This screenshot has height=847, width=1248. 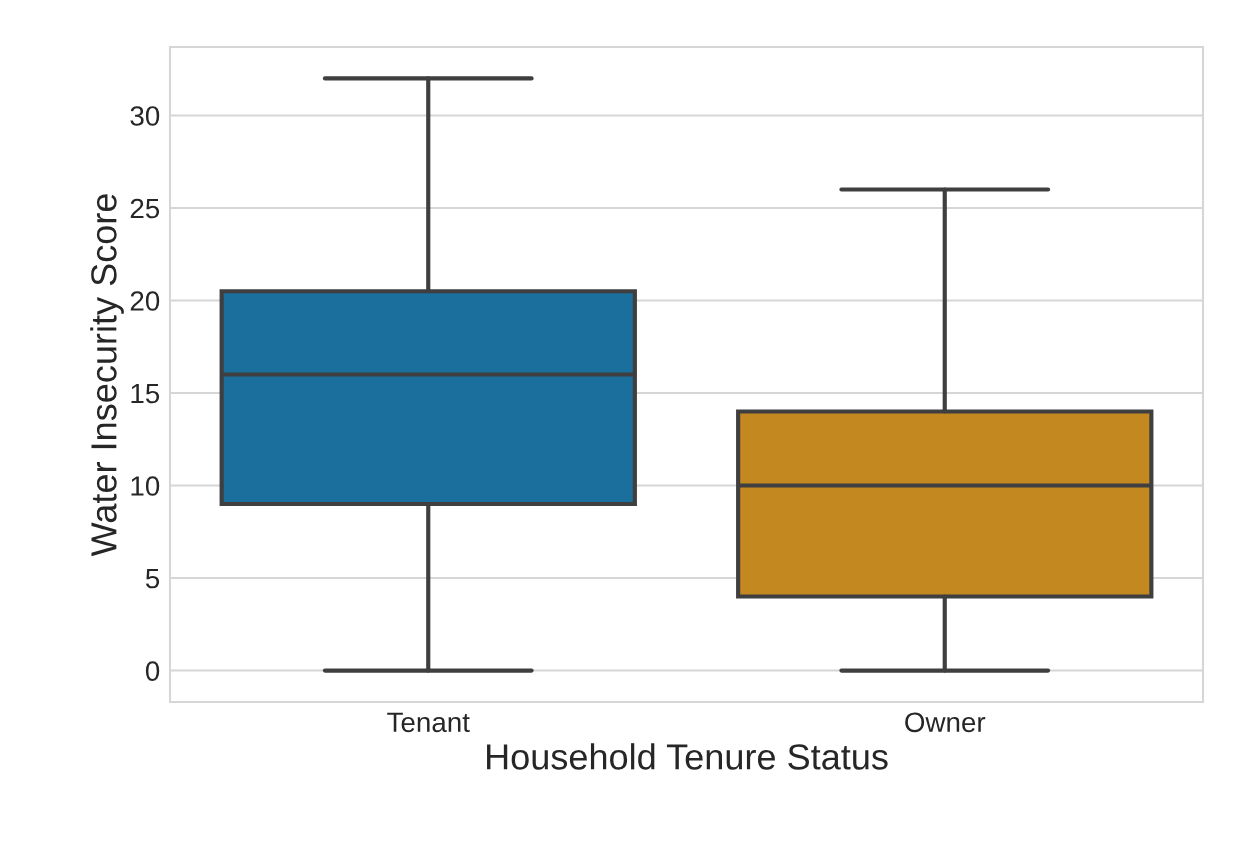 I want to click on y-tick-label: 20, so click(x=145, y=301).